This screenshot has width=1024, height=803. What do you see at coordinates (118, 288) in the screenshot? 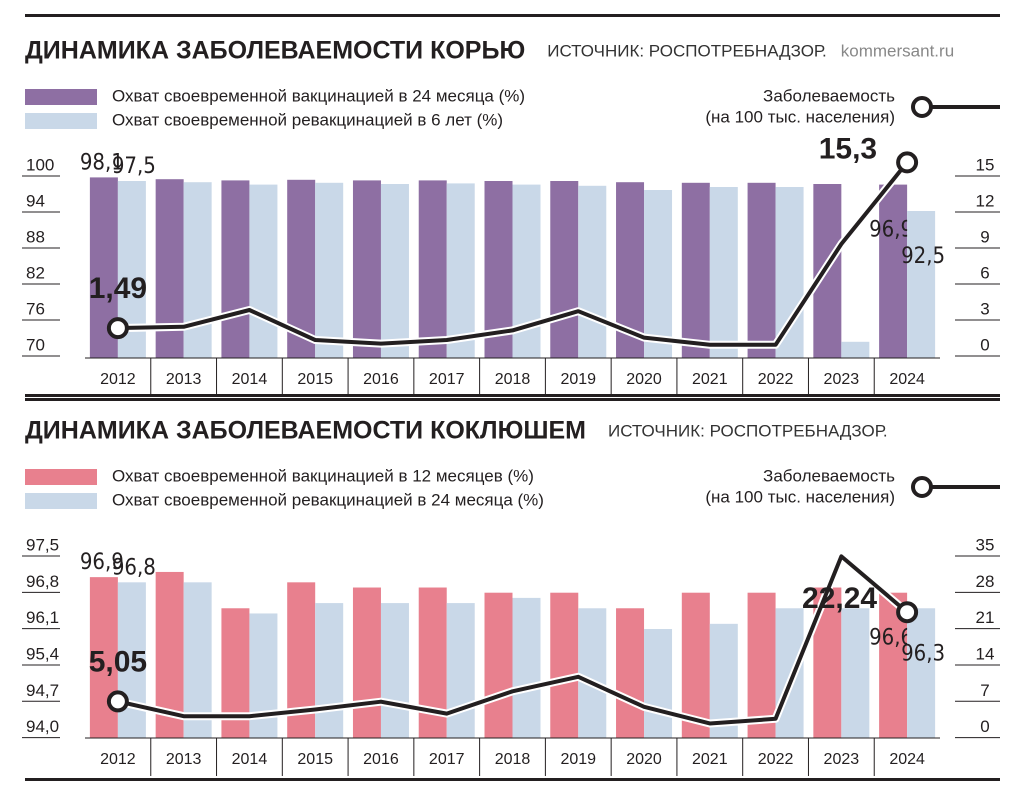
I see `line-value-label: 1,49` at bounding box center [118, 288].